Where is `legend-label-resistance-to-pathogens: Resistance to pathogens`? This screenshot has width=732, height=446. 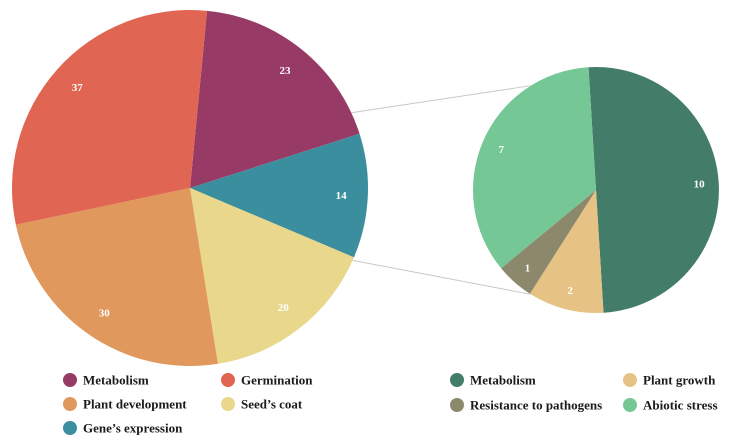 legend-label-resistance-to-pathogens: Resistance to pathogens is located at coordinates (536, 405).